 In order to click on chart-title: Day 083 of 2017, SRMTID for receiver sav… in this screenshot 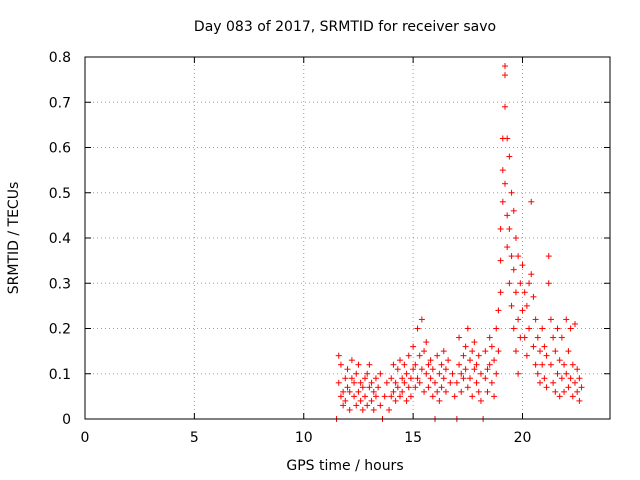, I will do `click(345, 27)`.